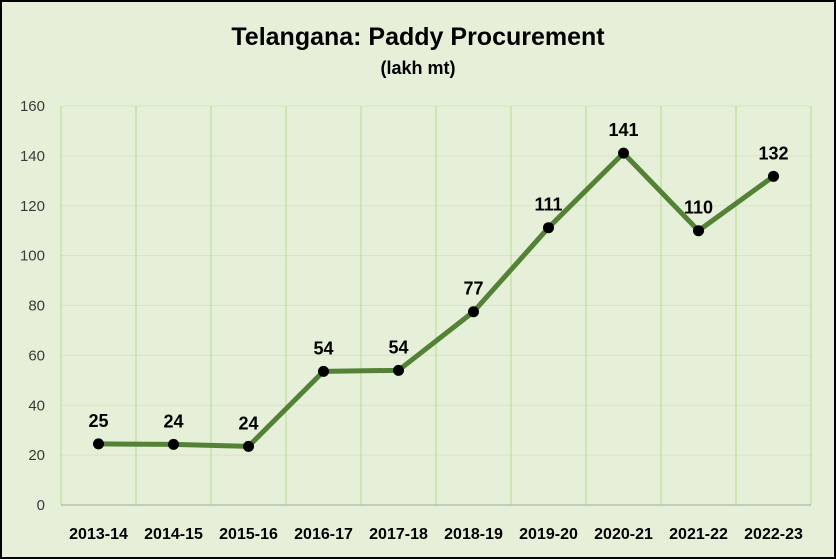  What do you see at coordinates (173, 534) in the screenshot?
I see `x-tick-label: 2014-15` at bounding box center [173, 534].